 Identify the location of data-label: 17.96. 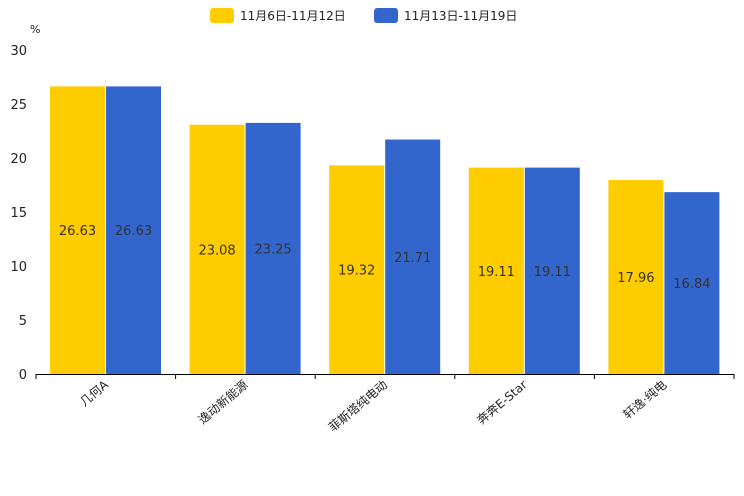
(635, 278).